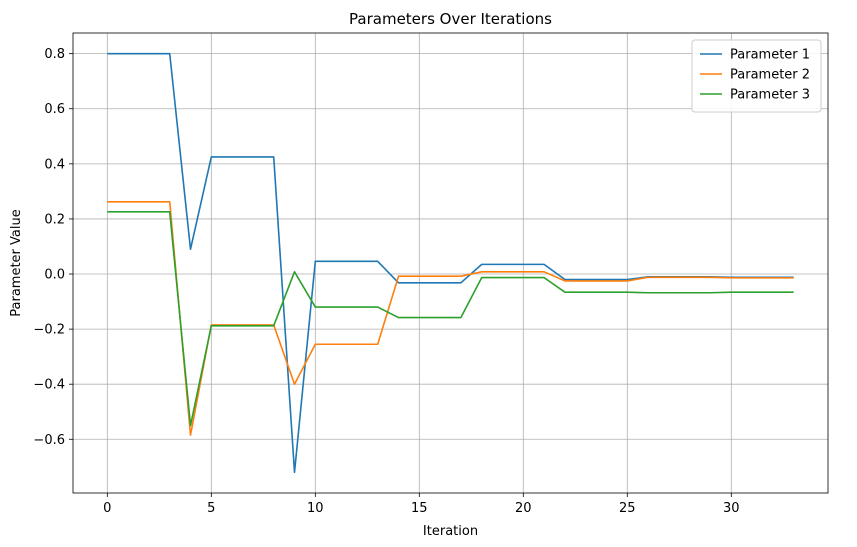 The height and width of the screenshot is (547, 857). I want to click on x-tick-label: 15, so click(419, 508).